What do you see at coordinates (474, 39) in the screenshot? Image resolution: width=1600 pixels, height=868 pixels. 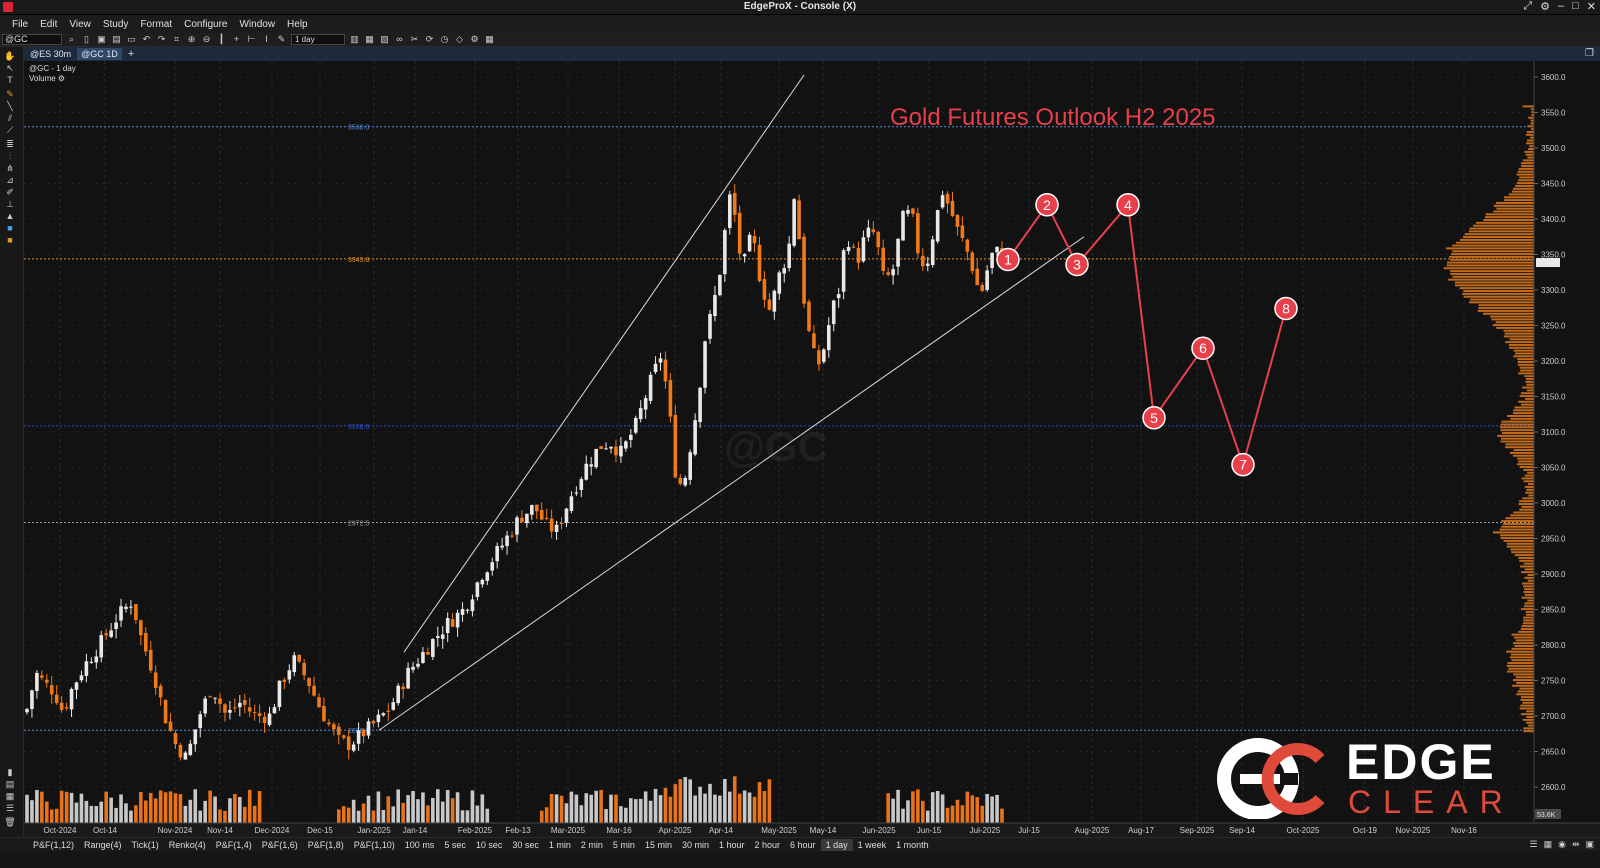 I see `gear-icon: ⚙` at bounding box center [474, 39].